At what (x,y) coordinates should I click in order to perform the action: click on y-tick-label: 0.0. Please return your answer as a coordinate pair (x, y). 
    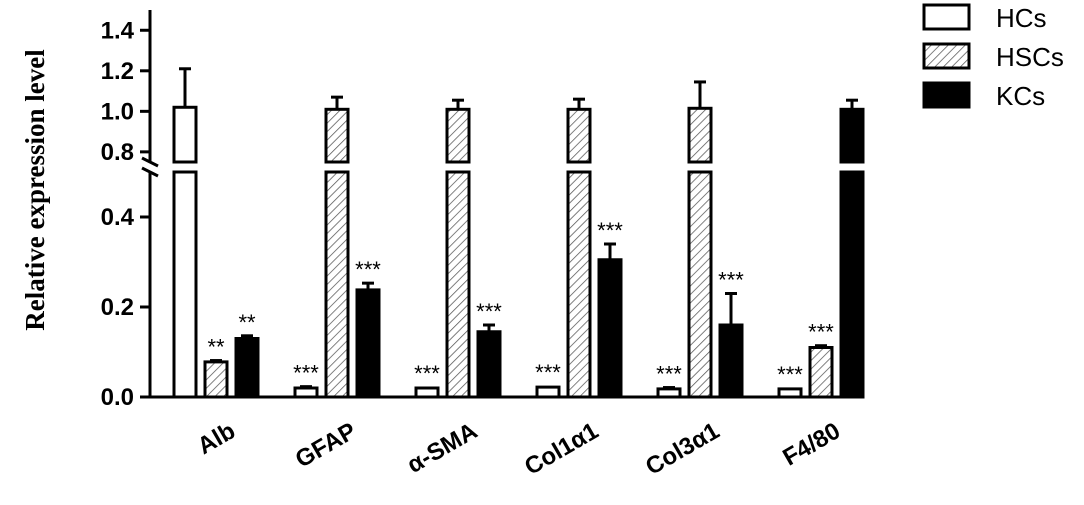
    Looking at the image, I should click on (117, 397).